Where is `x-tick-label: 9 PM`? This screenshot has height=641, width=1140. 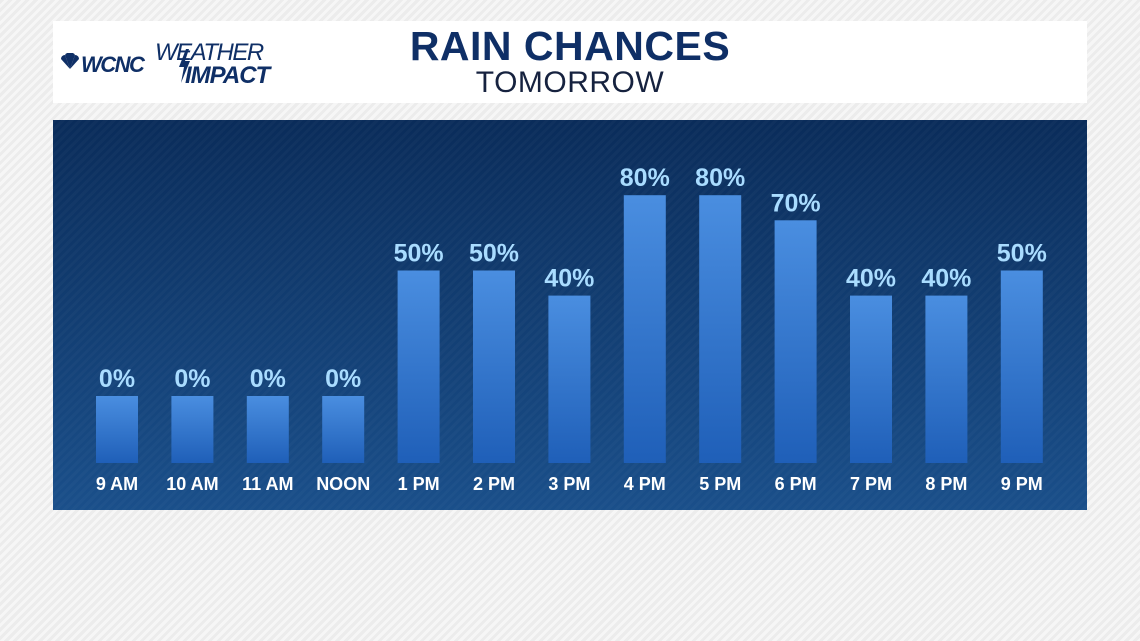
x-tick-label: 9 PM is located at coordinates (1022, 484).